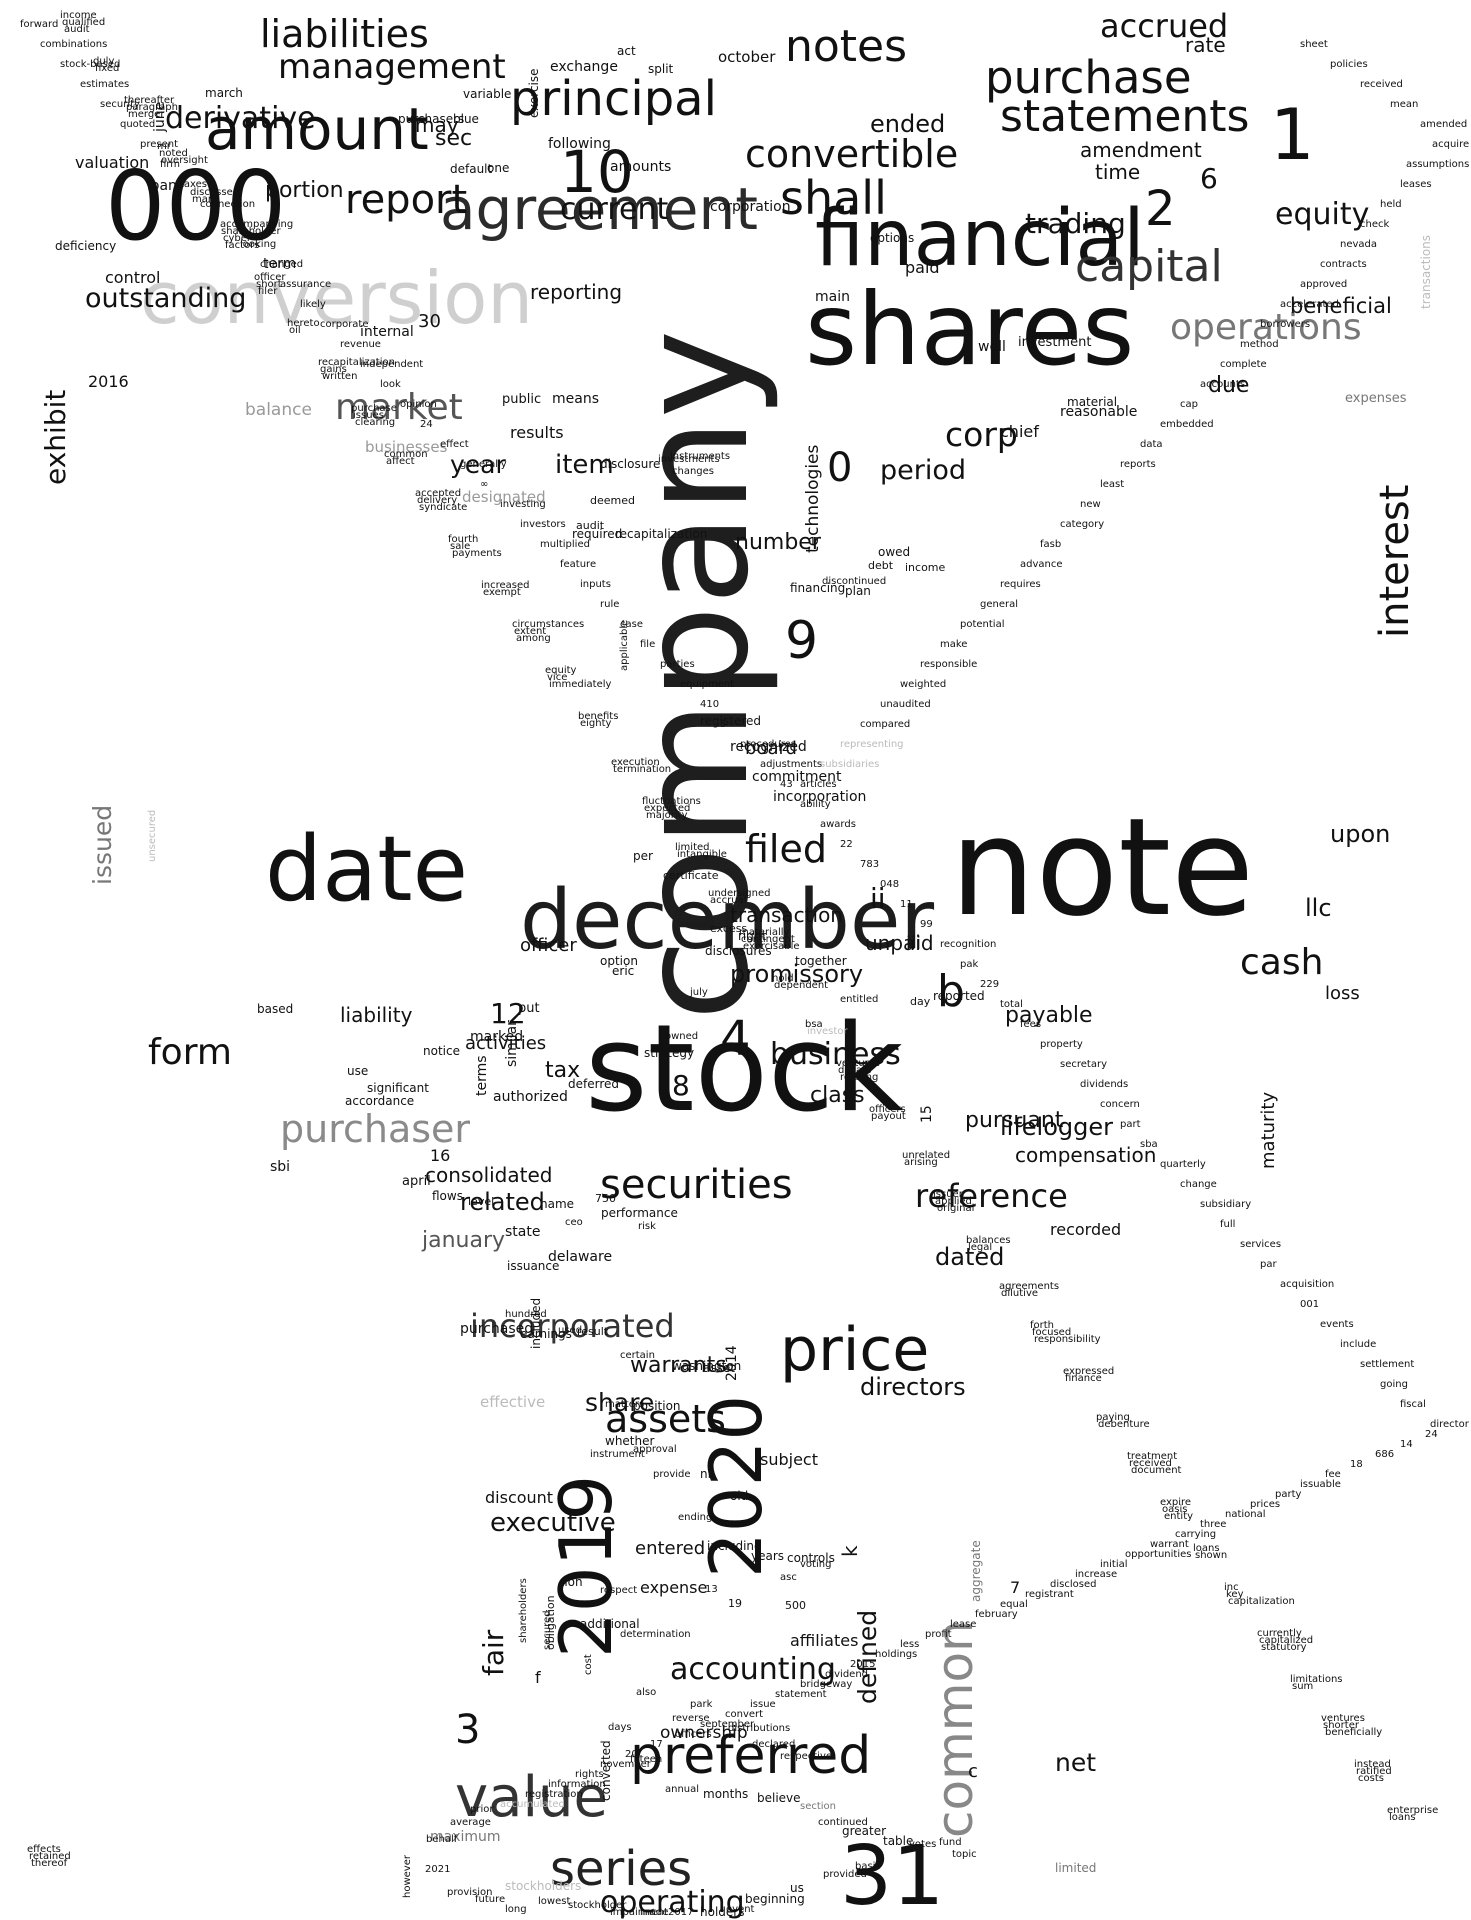 The width and height of the screenshot is (1471, 1920). What do you see at coordinates (778, 542) in the screenshot?
I see `word-cloud-word: number` at bounding box center [778, 542].